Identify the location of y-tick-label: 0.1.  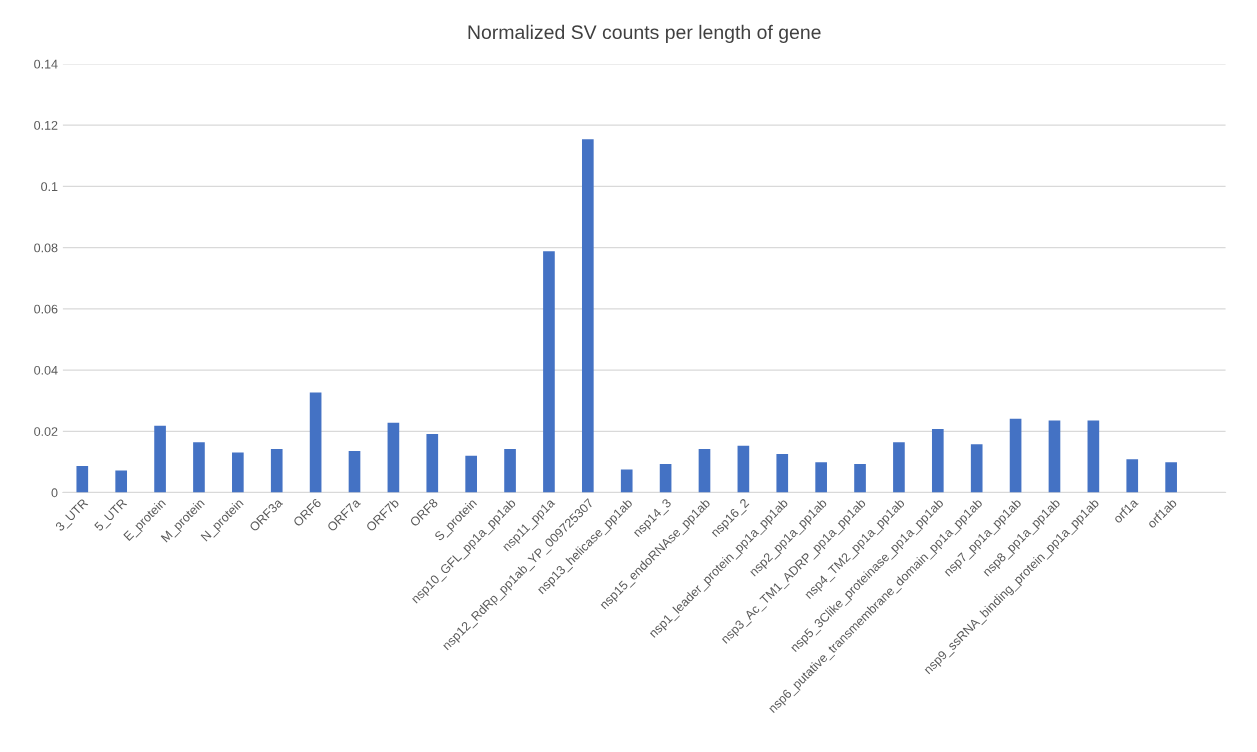
(49, 187).